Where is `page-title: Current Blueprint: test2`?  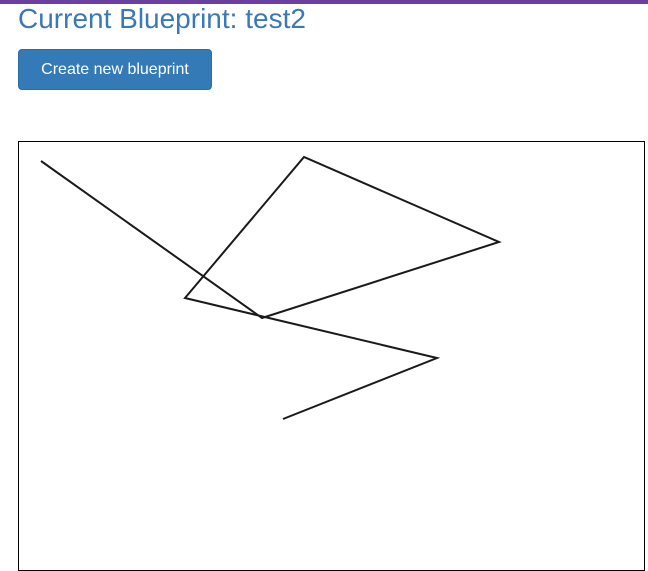
page-title: Current Blueprint: test2 is located at coordinates (162, 18).